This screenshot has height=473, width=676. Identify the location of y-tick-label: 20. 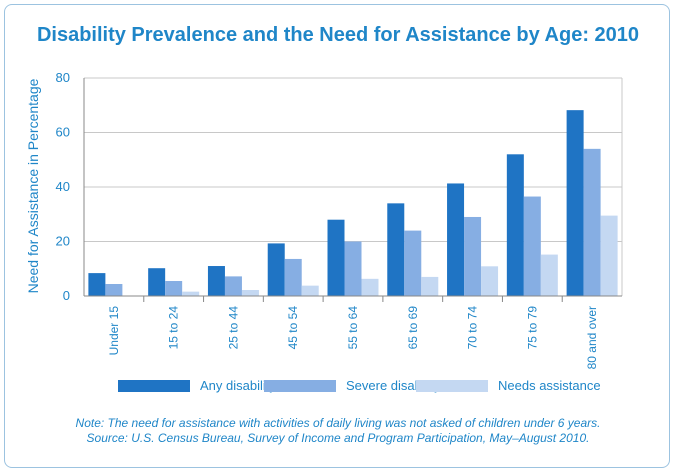
(63, 241).